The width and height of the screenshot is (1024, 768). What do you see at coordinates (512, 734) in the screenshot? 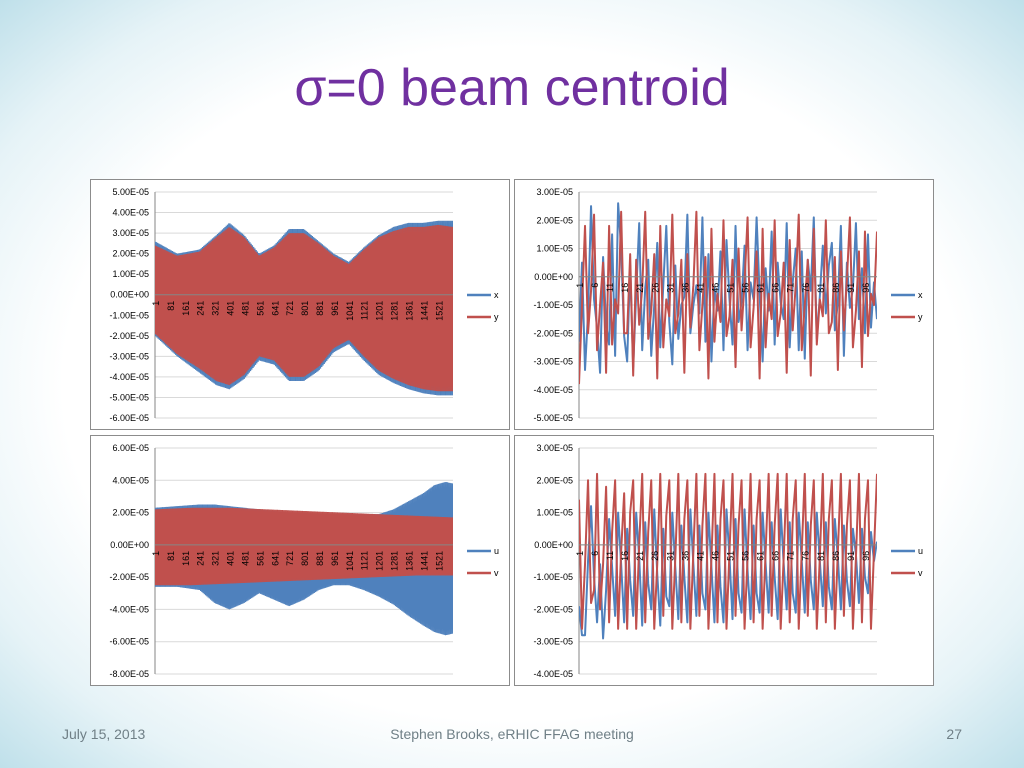
I see `footer-presenter: Stephen Brooks, eRHIC FFAG meeting` at bounding box center [512, 734].